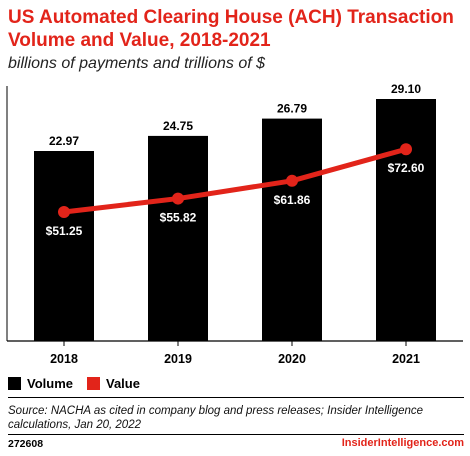 The height and width of the screenshot is (456, 470). Describe the element at coordinates (64, 359) in the screenshot. I see `x-tick-2018: 2018` at that location.